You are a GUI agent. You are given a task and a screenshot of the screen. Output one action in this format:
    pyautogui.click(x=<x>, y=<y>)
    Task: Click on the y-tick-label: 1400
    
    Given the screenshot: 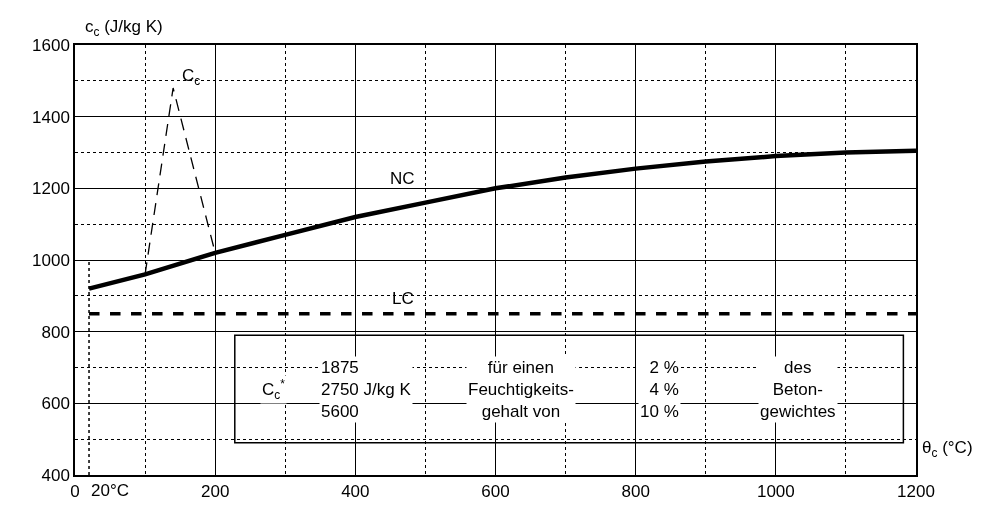 What is the action you would take?
    pyautogui.click(x=51, y=117)
    